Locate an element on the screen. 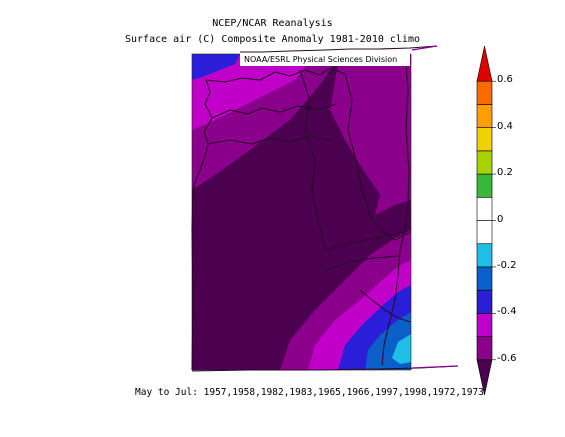 The height and width of the screenshot is (437, 565). colorbar-tick-label: -0.2 is located at coordinates (507, 265).